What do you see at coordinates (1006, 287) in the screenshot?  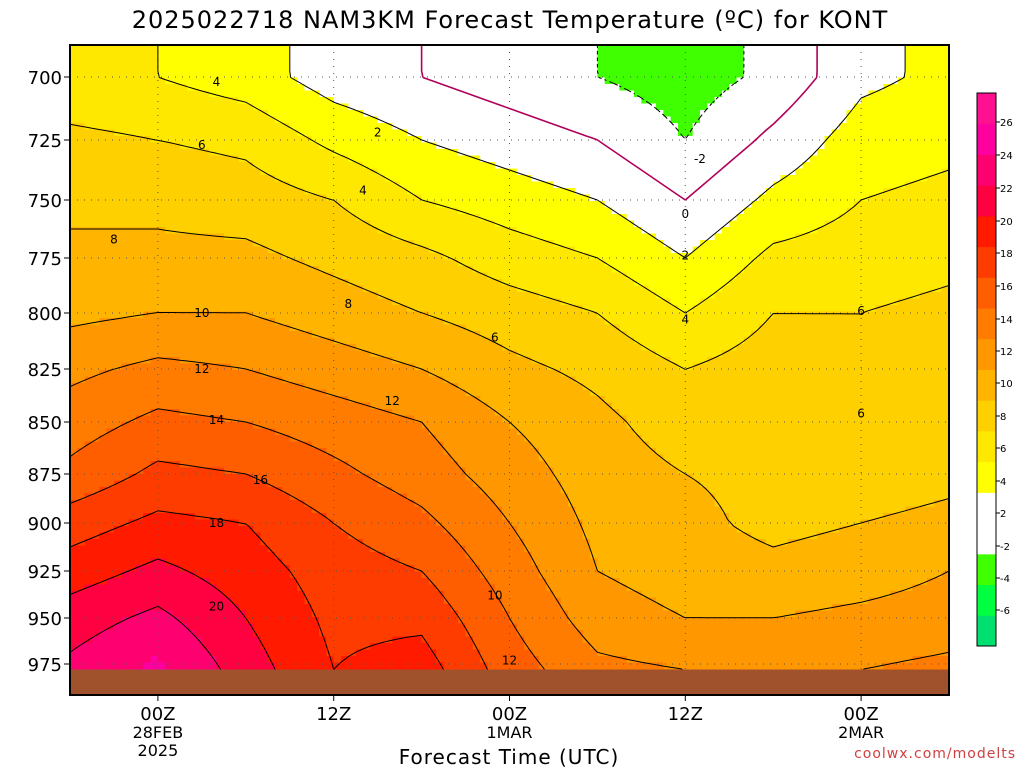 I see `colorbar-label: 16` at bounding box center [1006, 287].